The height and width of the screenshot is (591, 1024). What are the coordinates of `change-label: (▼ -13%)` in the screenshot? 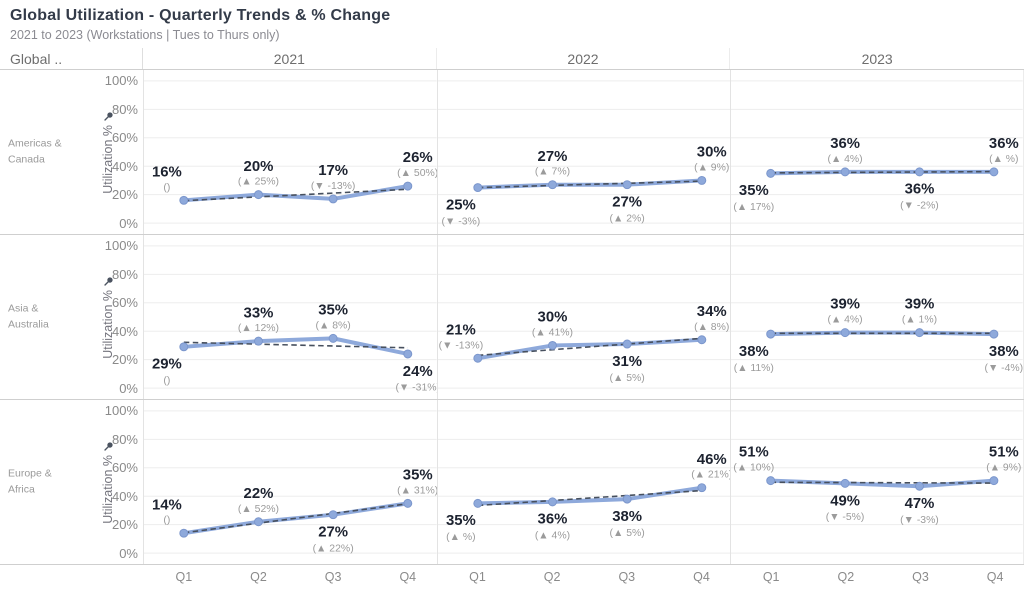 It's located at (333, 186).